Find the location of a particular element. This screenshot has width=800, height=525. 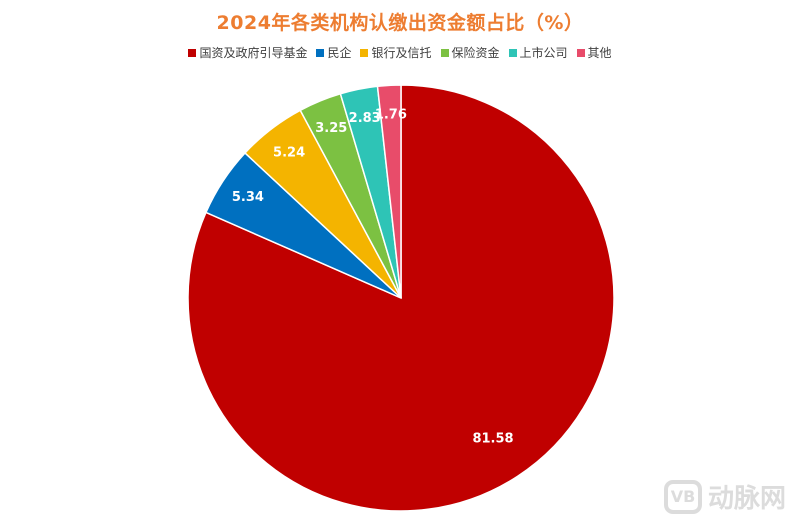

slice-value-label: 2.83 is located at coordinates (365, 118).